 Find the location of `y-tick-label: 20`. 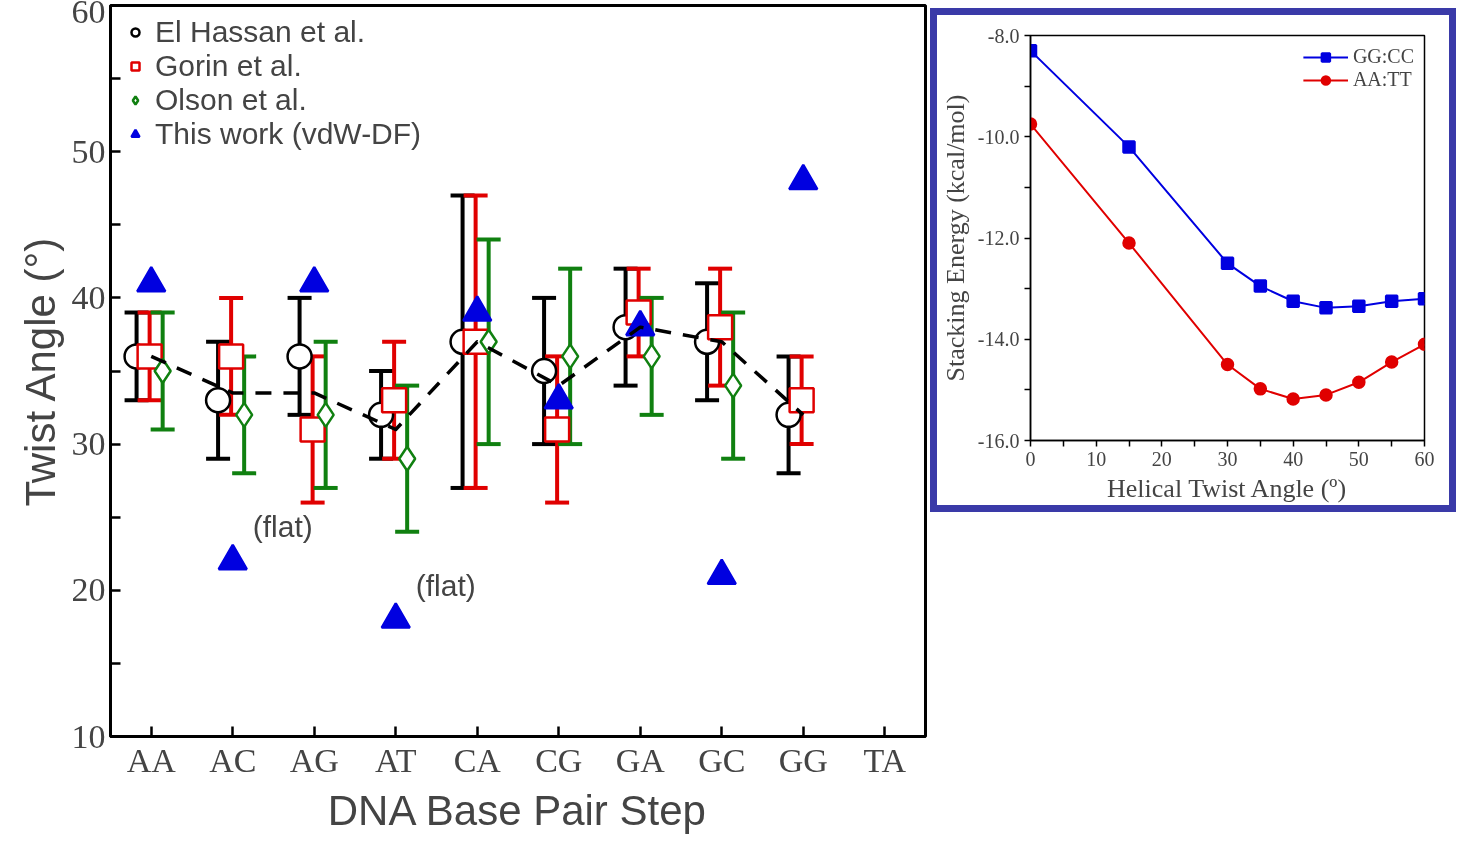

y-tick-label: 20 is located at coordinates (88, 590).